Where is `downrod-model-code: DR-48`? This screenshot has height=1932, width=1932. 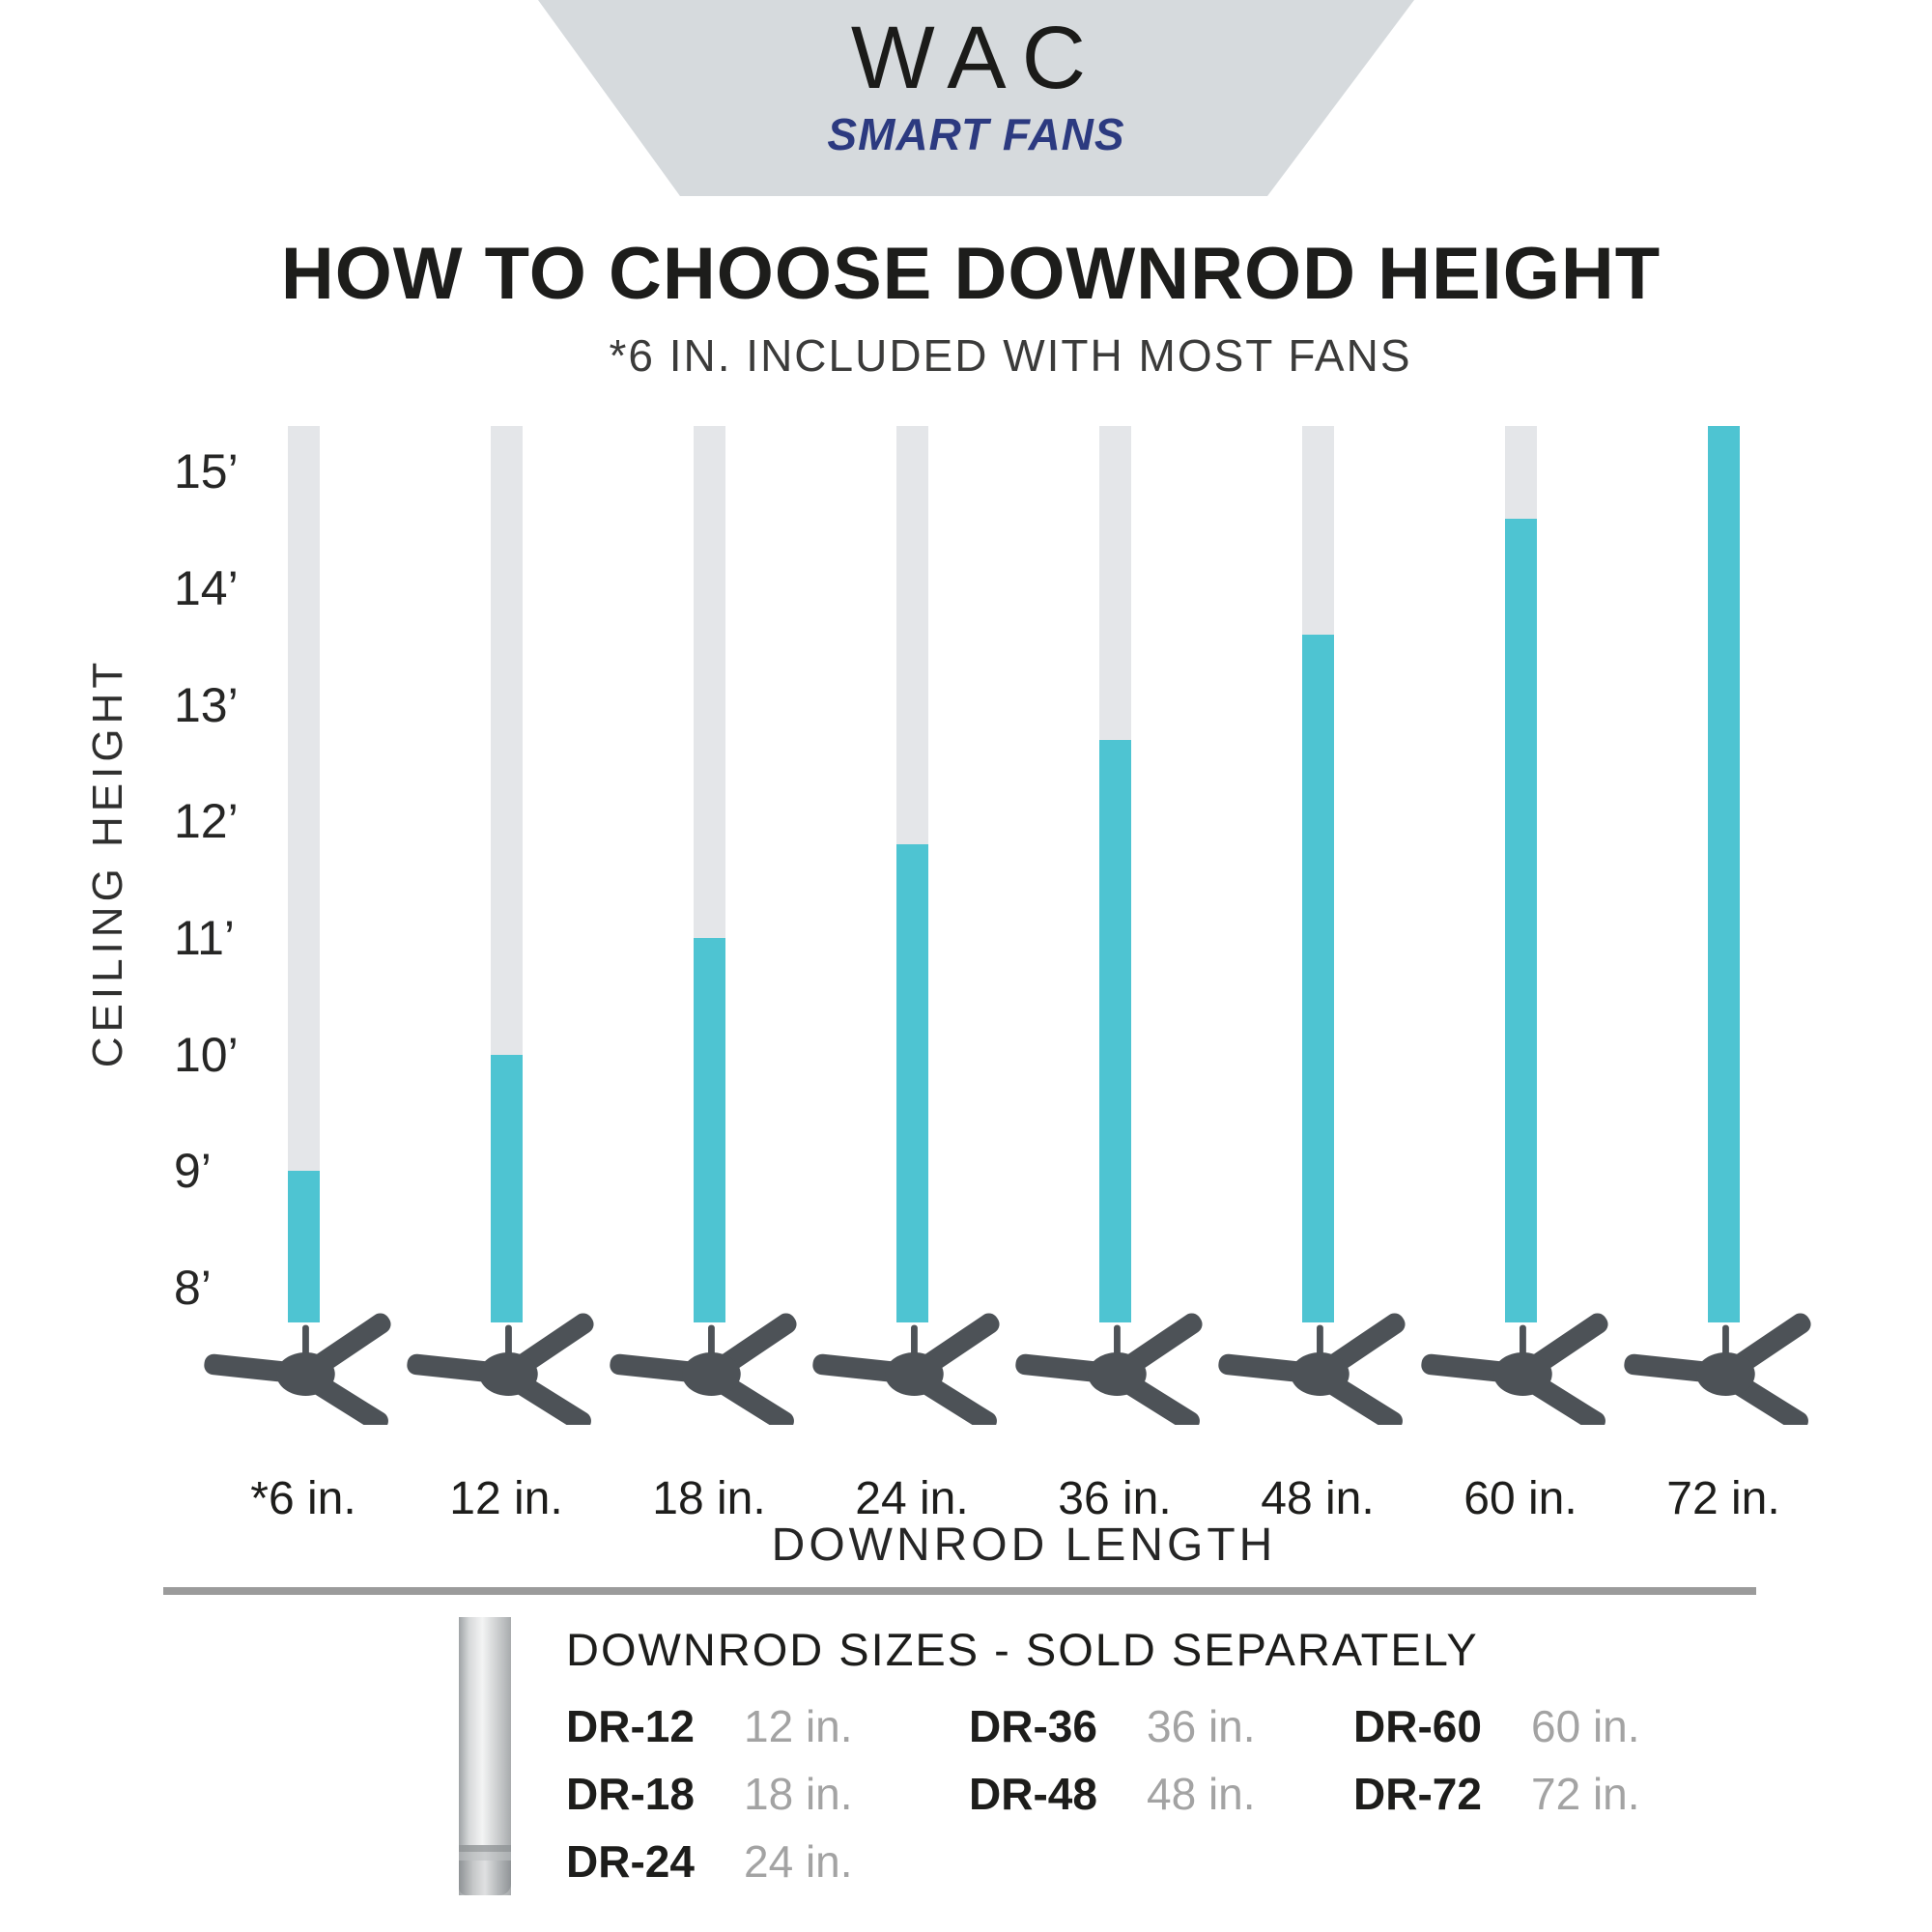
downrod-model-code: DR-48 is located at coordinates (1033, 1794).